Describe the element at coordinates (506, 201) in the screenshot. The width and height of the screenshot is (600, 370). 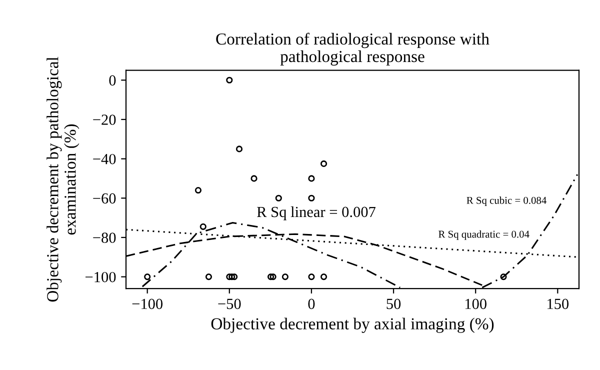
I see `annotation: R Sq cubic = 0.084` at that location.